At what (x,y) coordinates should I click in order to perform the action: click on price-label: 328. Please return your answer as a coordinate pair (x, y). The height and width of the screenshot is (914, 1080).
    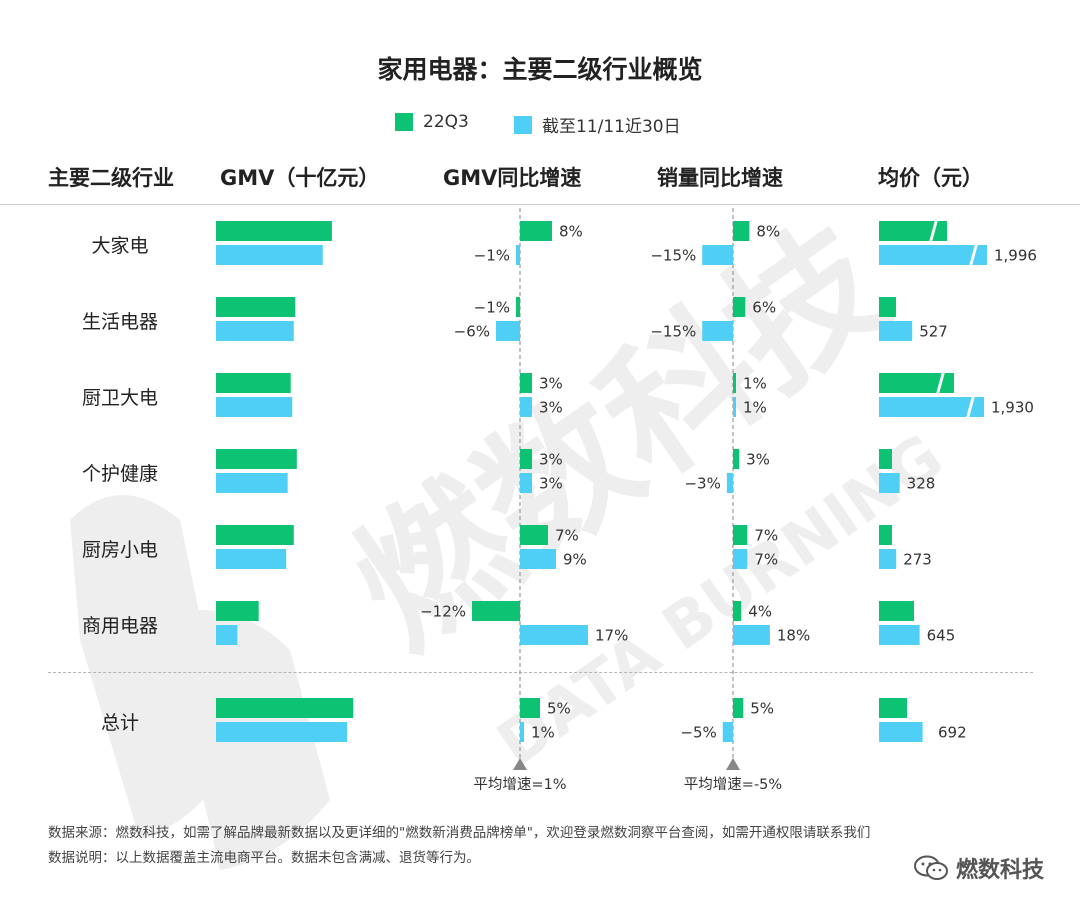
    Looking at the image, I should click on (921, 484).